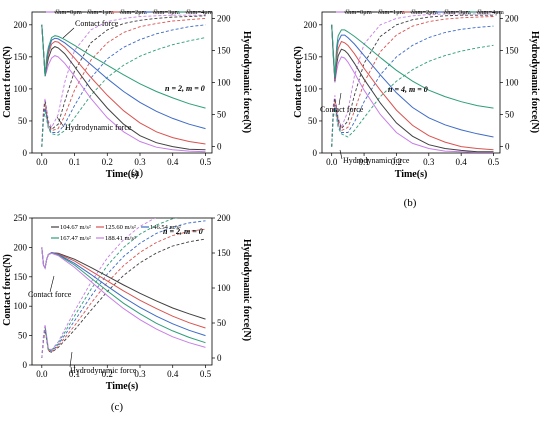 This screenshot has width=550, height=421. I want to click on legend-entry: 104.67 m/s², so click(75, 227).